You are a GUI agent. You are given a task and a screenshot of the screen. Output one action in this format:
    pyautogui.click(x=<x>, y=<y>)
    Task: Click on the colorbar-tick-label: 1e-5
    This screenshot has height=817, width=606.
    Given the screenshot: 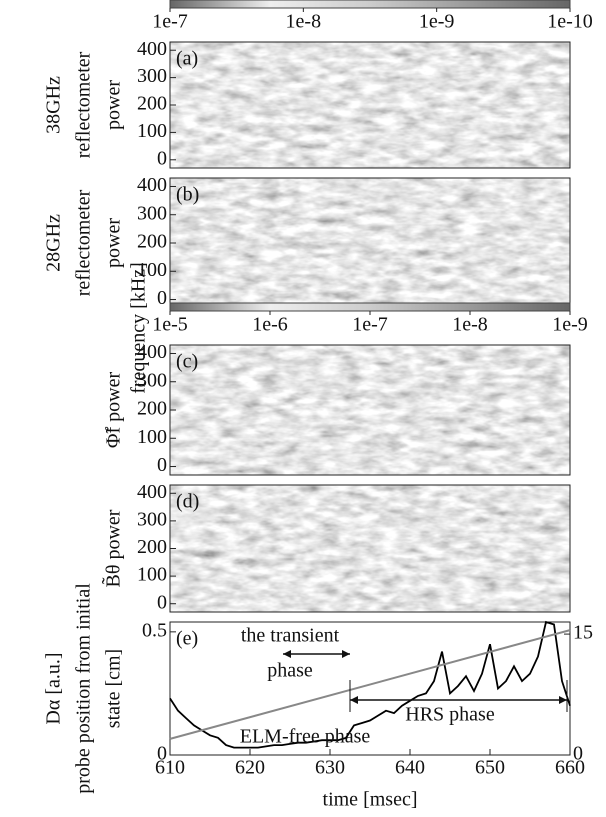 What is the action you would take?
    pyautogui.click(x=170, y=325)
    